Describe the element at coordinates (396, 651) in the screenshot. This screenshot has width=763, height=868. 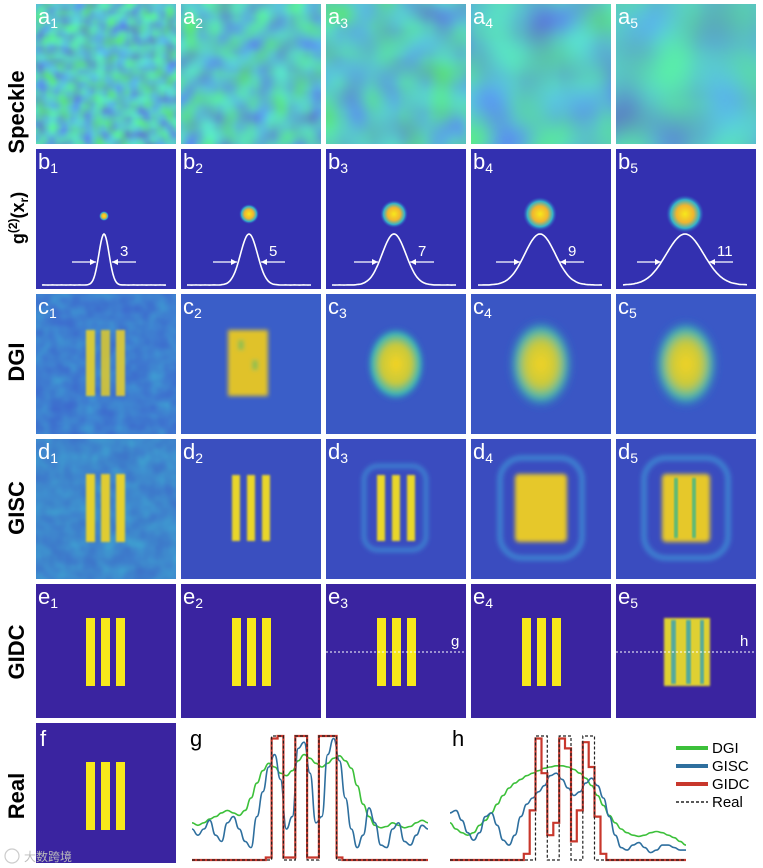
I see `row-gidc: g h` at that location.